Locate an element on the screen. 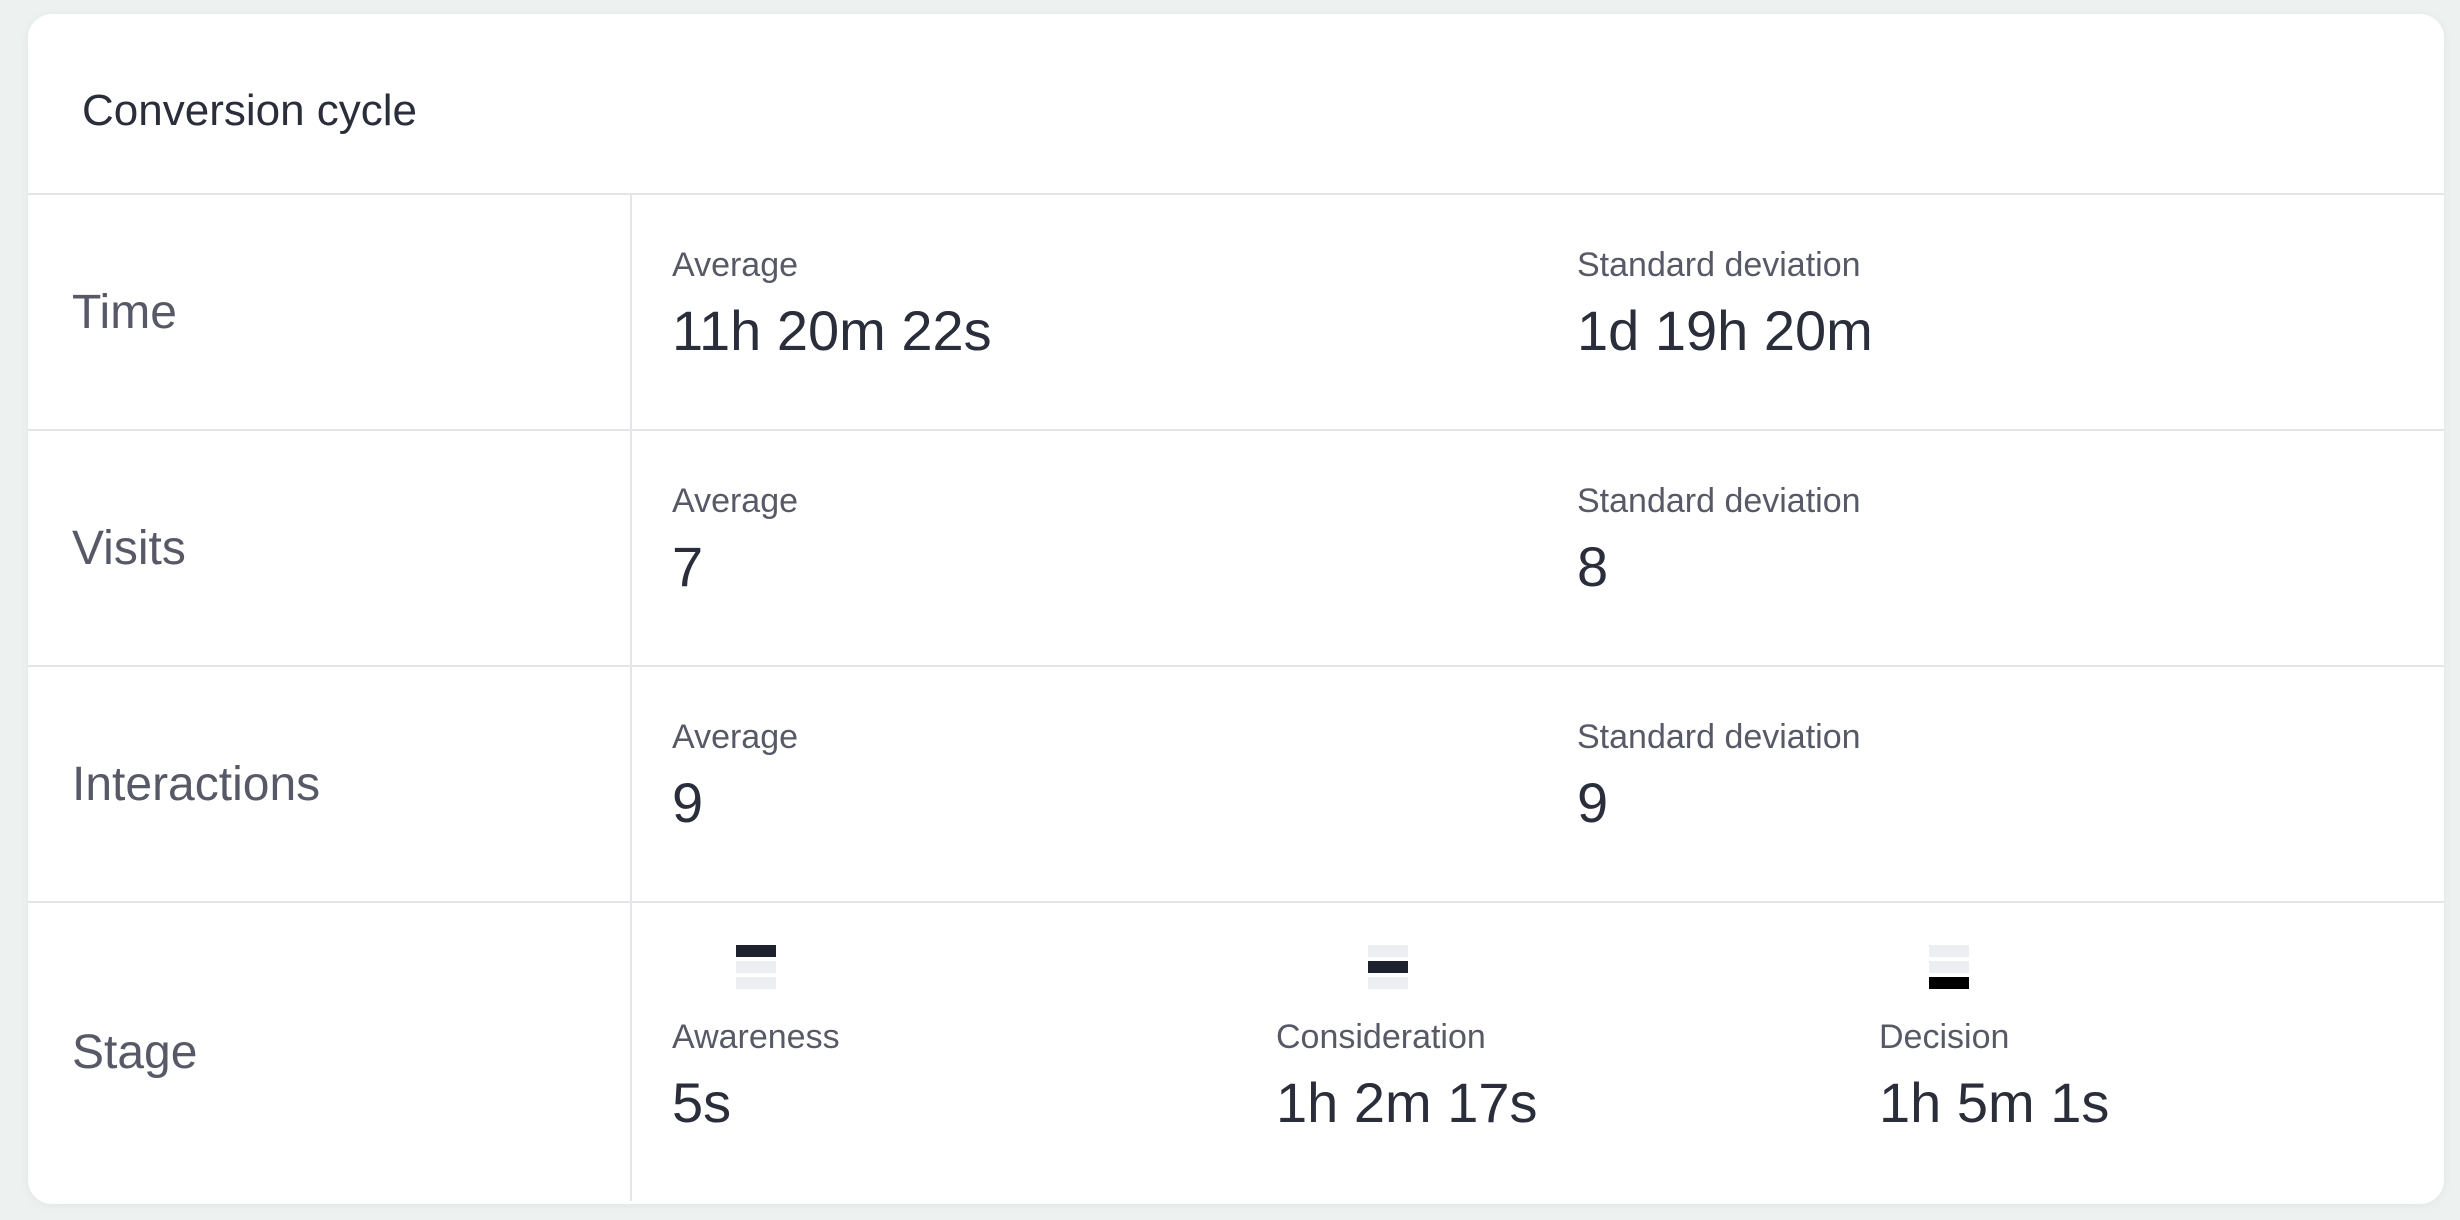 The image size is (2460, 1220). row-label: Visits is located at coordinates (330, 548).